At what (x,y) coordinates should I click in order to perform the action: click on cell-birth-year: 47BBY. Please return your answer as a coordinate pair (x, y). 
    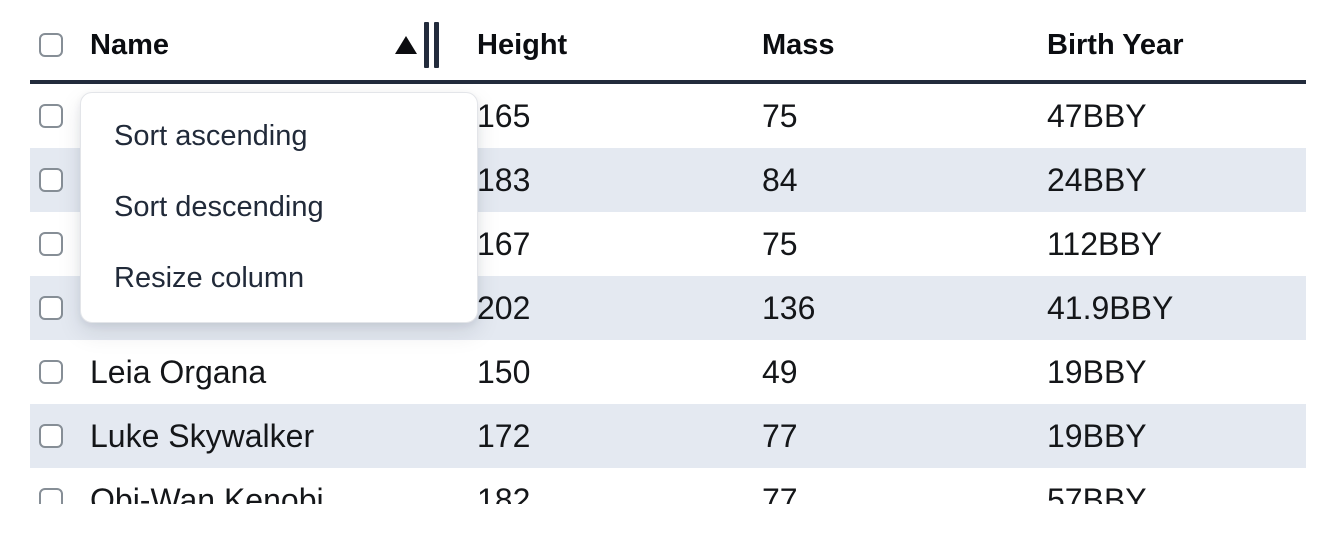
    Looking at the image, I should click on (1097, 115).